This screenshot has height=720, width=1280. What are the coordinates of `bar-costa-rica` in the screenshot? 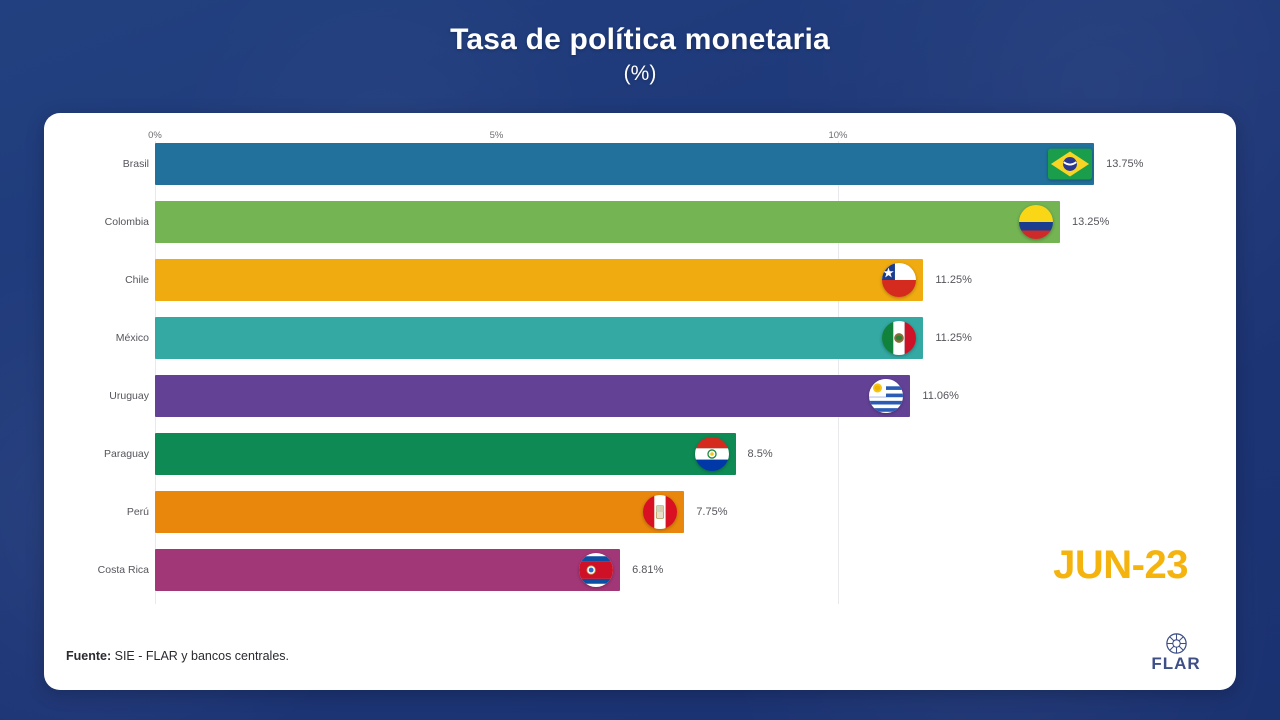 It's located at (388, 570).